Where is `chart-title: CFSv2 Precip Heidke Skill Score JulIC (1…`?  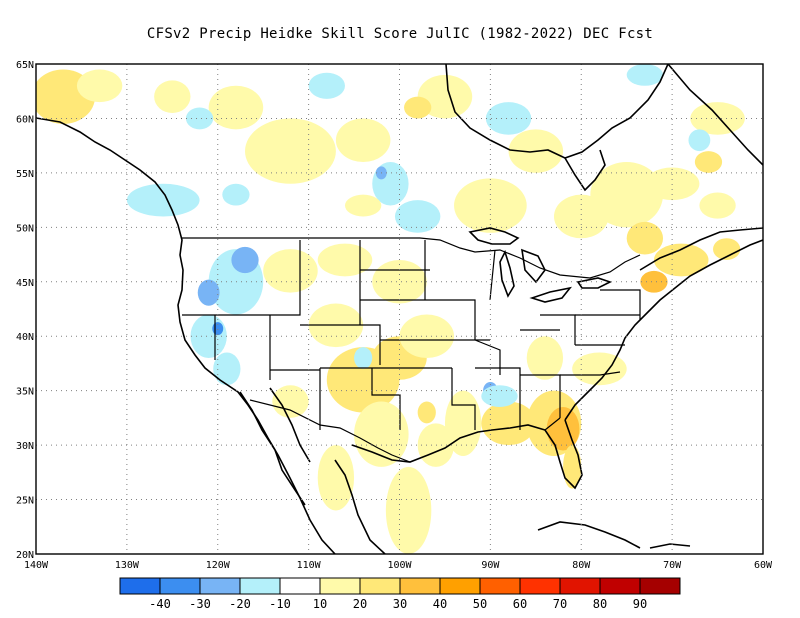 chart-title: CFSv2 Precip Heidke Skill Score JulIC (1… is located at coordinates (400, 34).